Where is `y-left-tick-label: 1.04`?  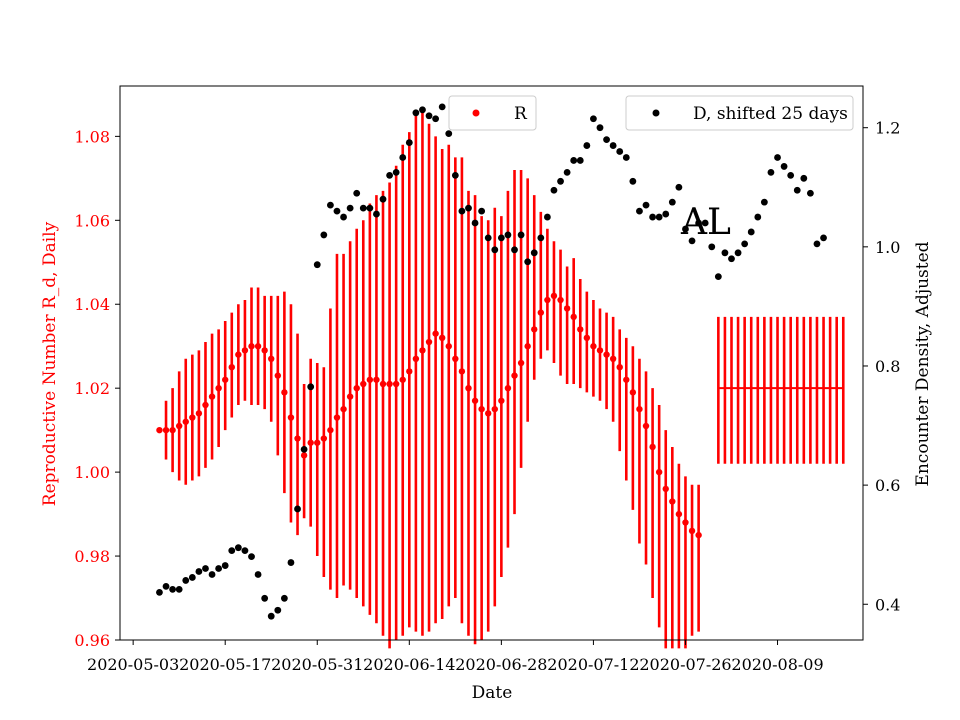 y-left-tick-label: 1.04 is located at coordinates (92, 304).